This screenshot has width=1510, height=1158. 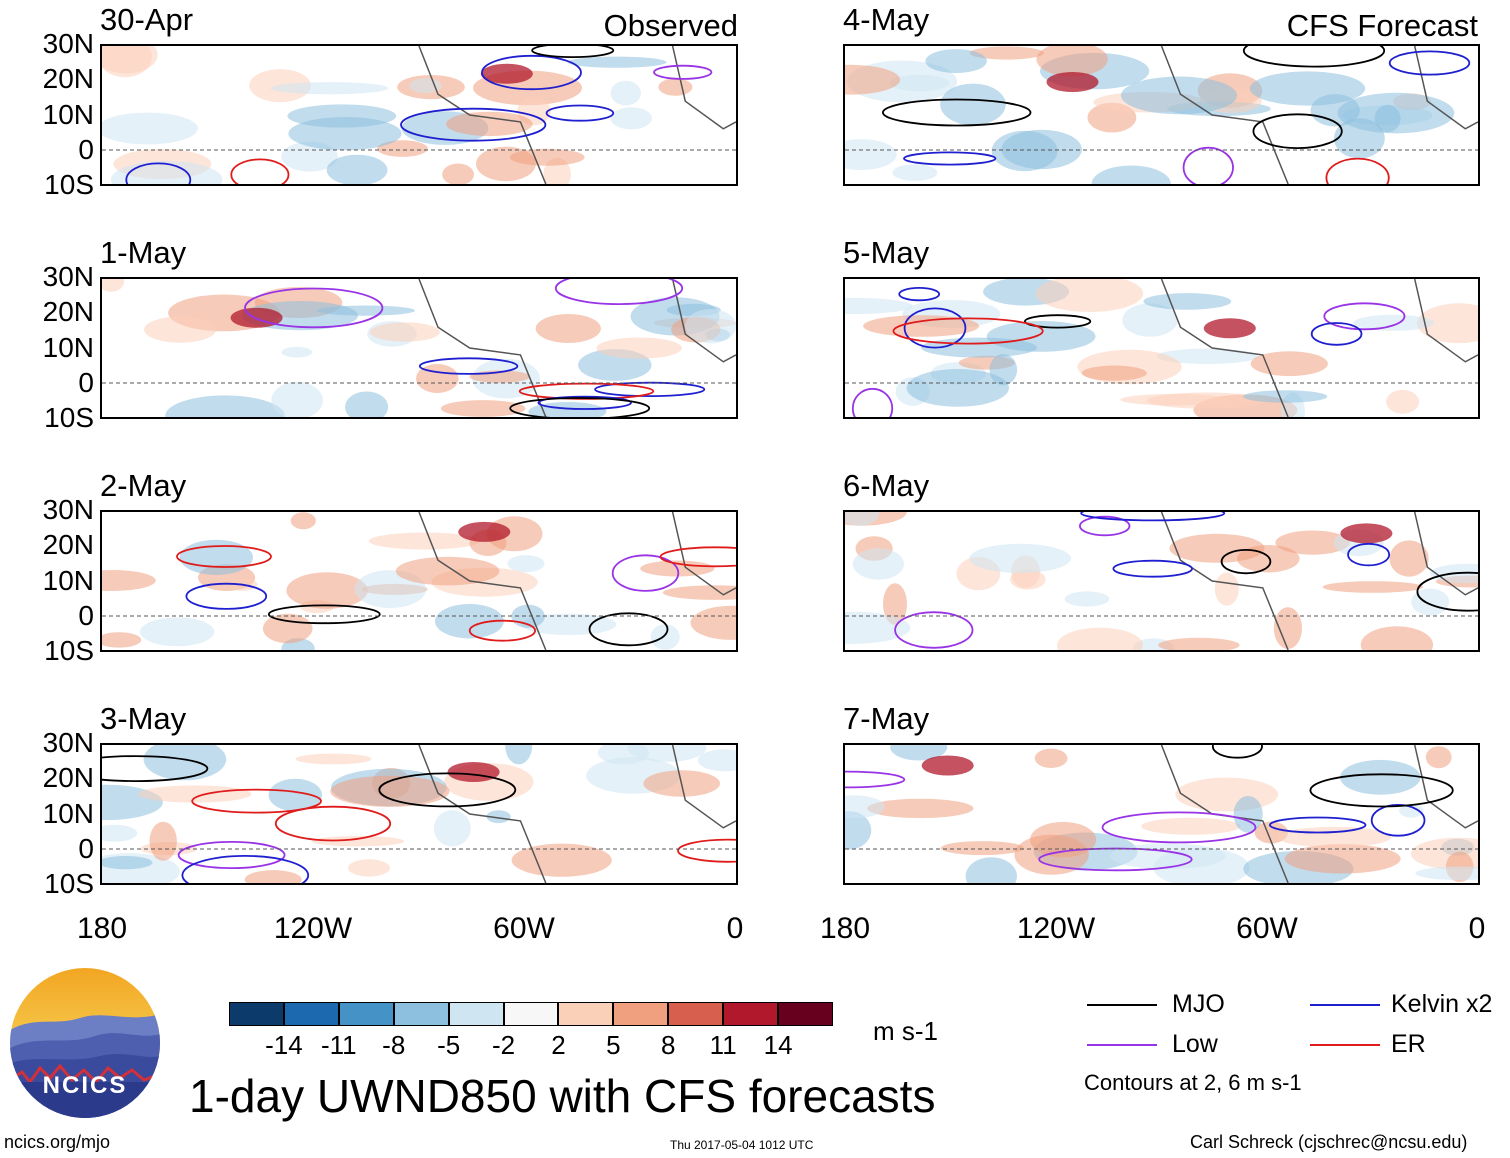 What do you see at coordinates (845, 928) in the screenshot?
I see `lon-label-180-right: 180` at bounding box center [845, 928].